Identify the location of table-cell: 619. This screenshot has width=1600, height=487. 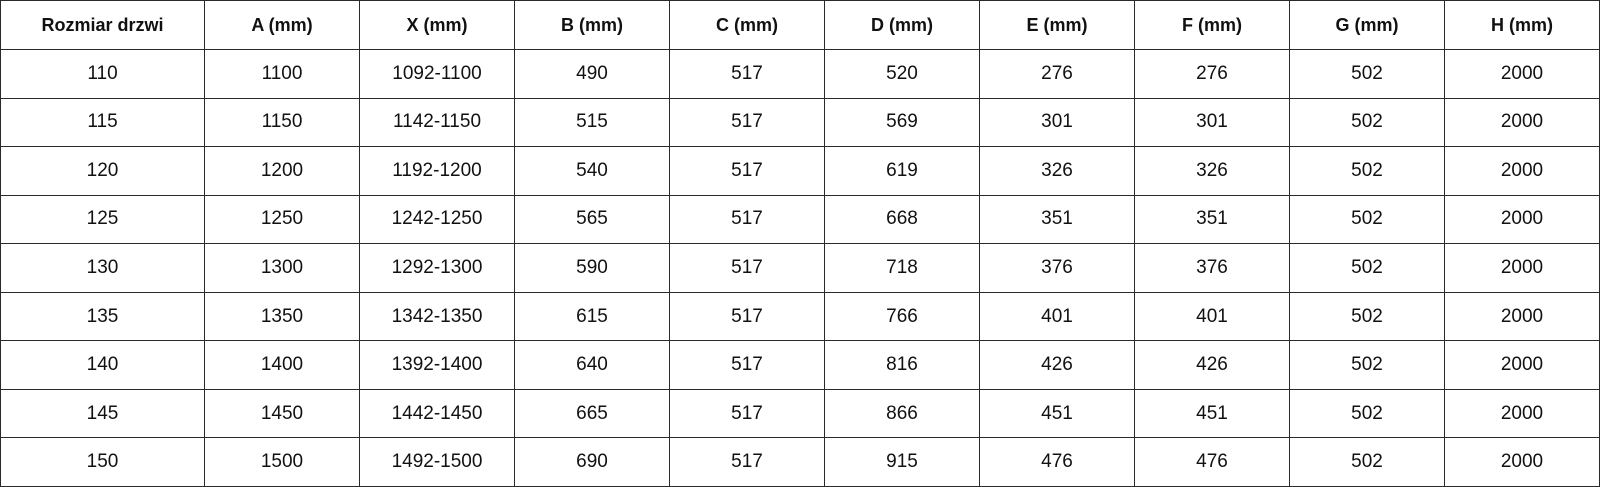
(902, 171).